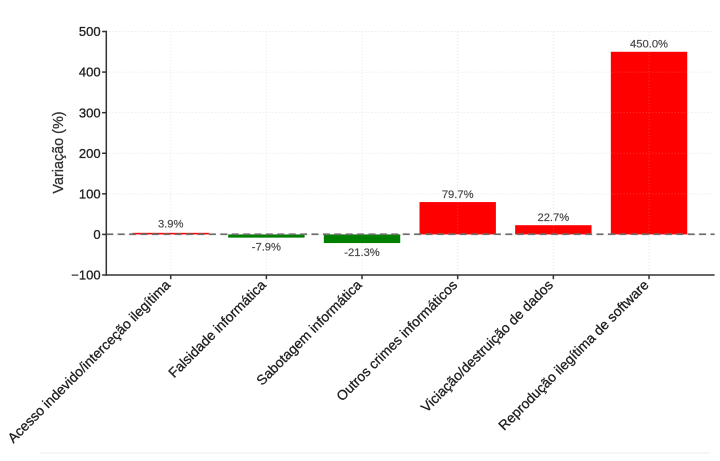  I want to click on svg-text: 300, so click(90, 112).